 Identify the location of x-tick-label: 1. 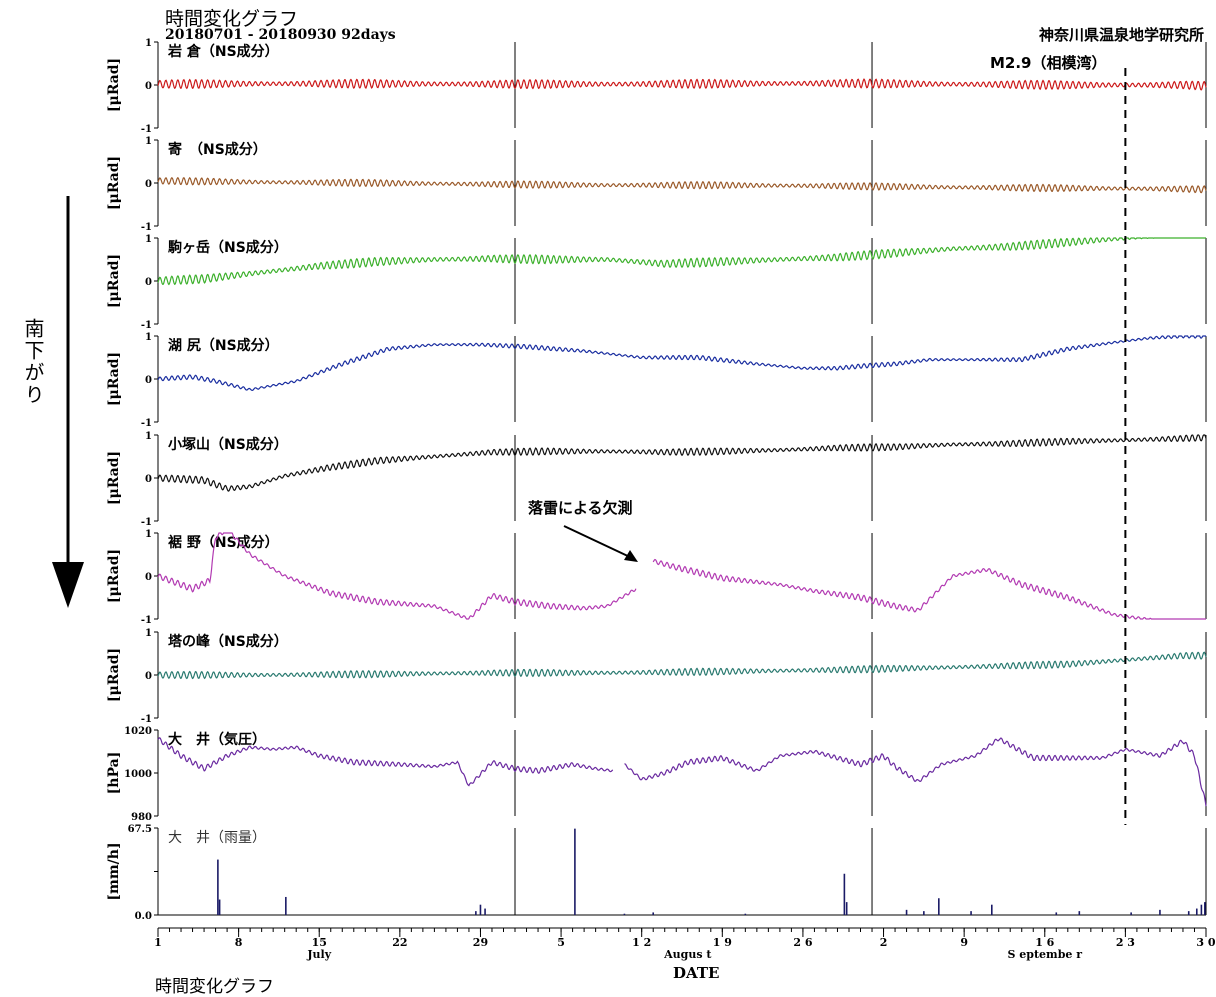
(158, 942).